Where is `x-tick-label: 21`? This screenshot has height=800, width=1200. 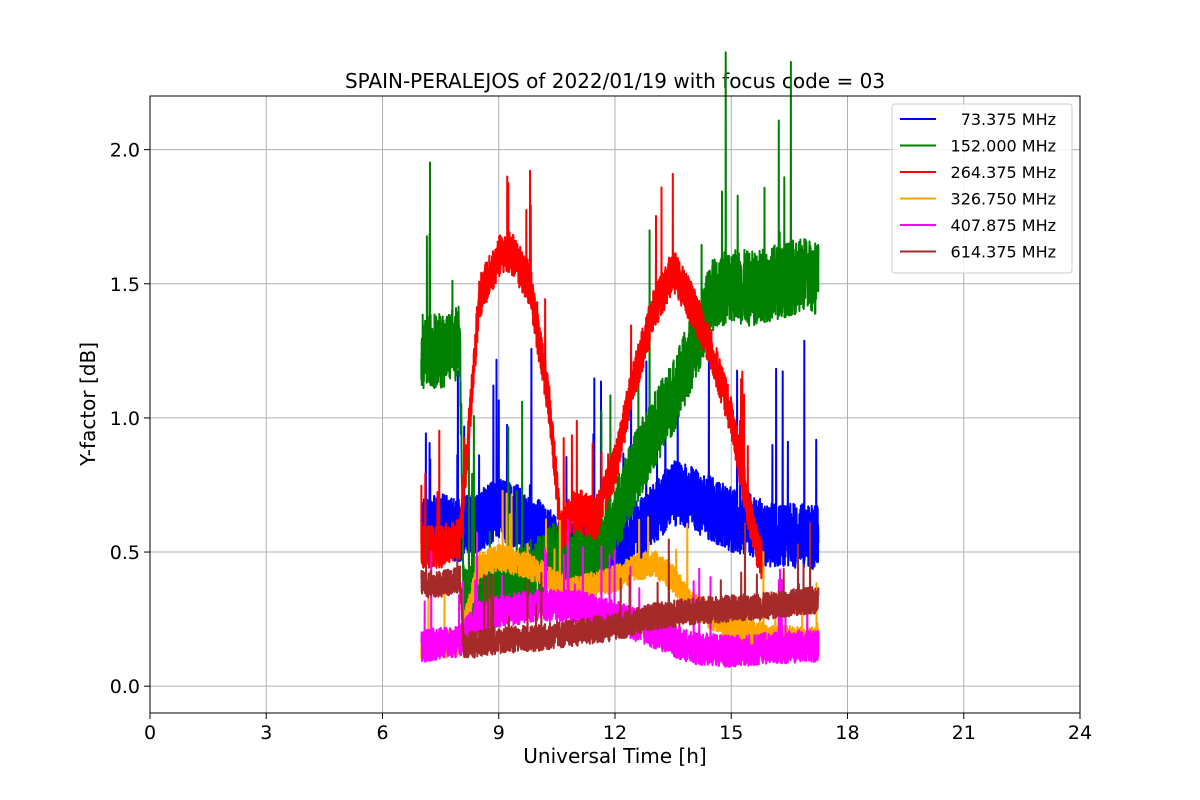
x-tick-label: 21 is located at coordinates (964, 733).